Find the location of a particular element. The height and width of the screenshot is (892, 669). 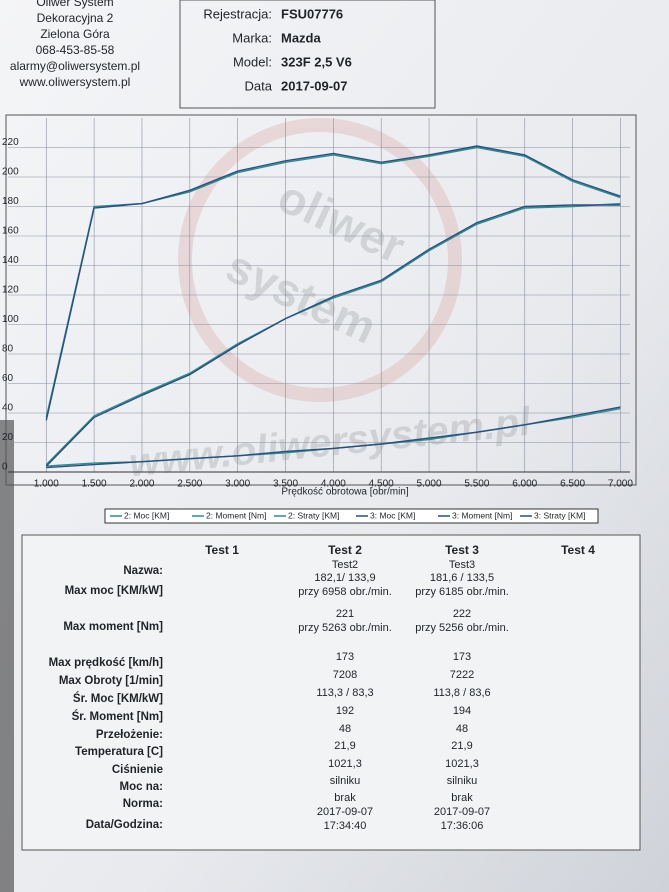

y-tick-label: 180 is located at coordinates (10, 201).